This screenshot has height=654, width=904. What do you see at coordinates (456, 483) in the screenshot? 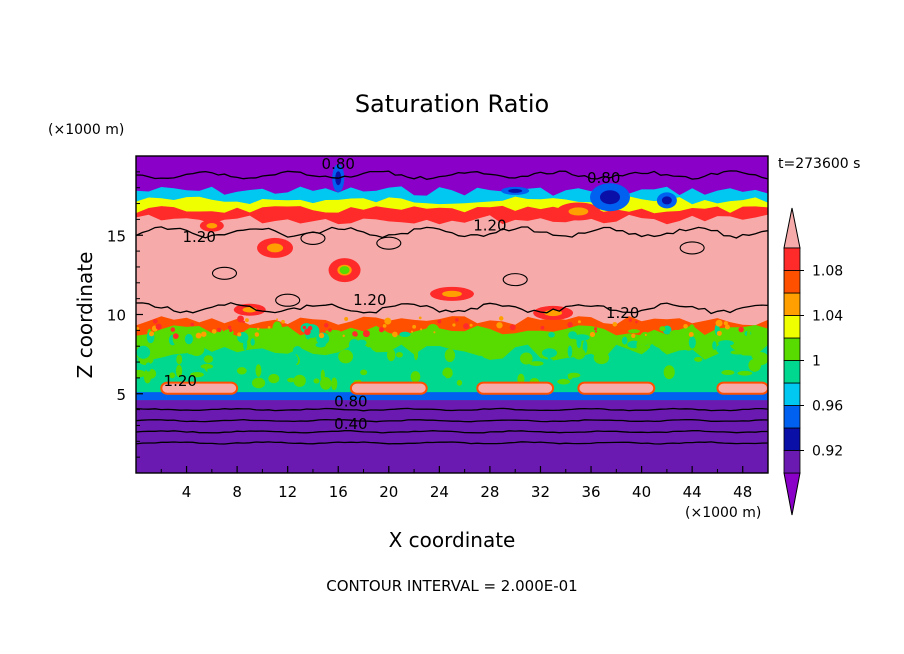
I see `x-axis: 4 8 12 16 20 24 28 32 36 40 44 48` at bounding box center [456, 483].